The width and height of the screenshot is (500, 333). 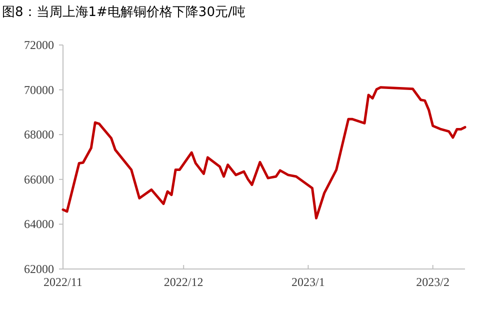 What do you see at coordinates (39, 45) in the screenshot?
I see `y-tick-label: 72000` at bounding box center [39, 45].